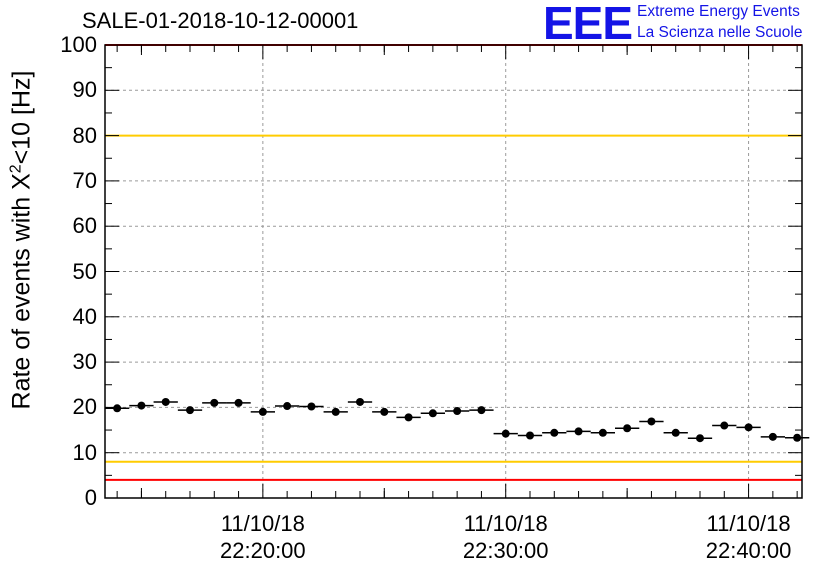 This screenshot has height=572, width=836. I want to click on logo-text-line1: Extreme Energy Events, so click(718, 11).